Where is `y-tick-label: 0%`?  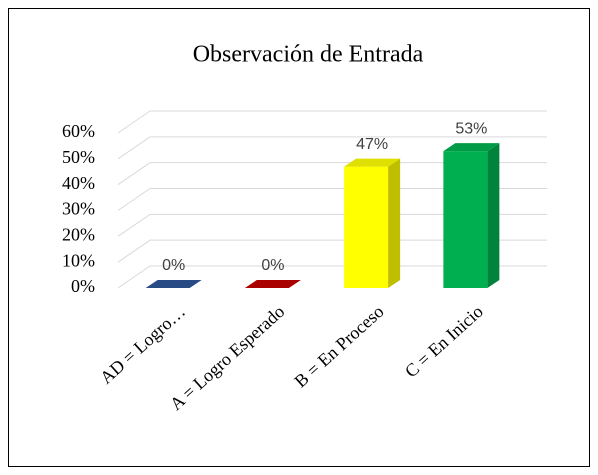 y-tick-label: 0% is located at coordinates (83, 286).